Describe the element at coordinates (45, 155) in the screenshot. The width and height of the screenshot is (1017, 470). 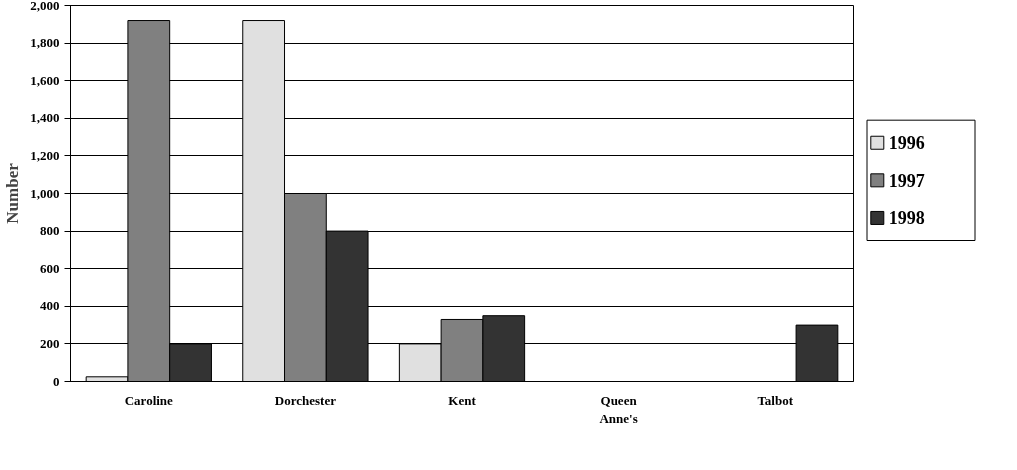
I see `y-tick-label: 1,200` at that location.